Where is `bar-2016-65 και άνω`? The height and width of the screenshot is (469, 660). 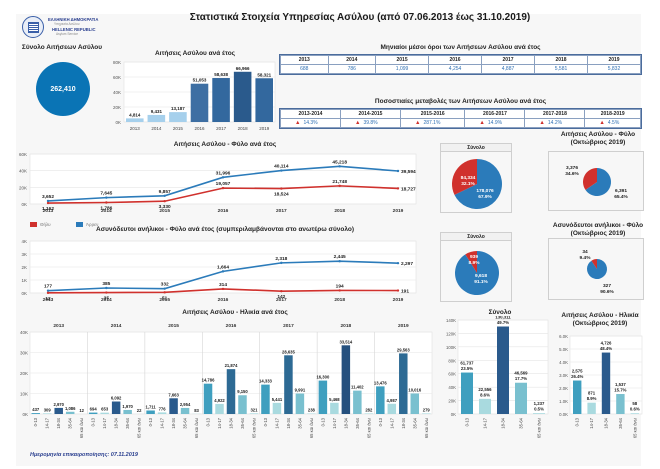 bar-2016-65 και άνω is located at coordinates (254, 413).